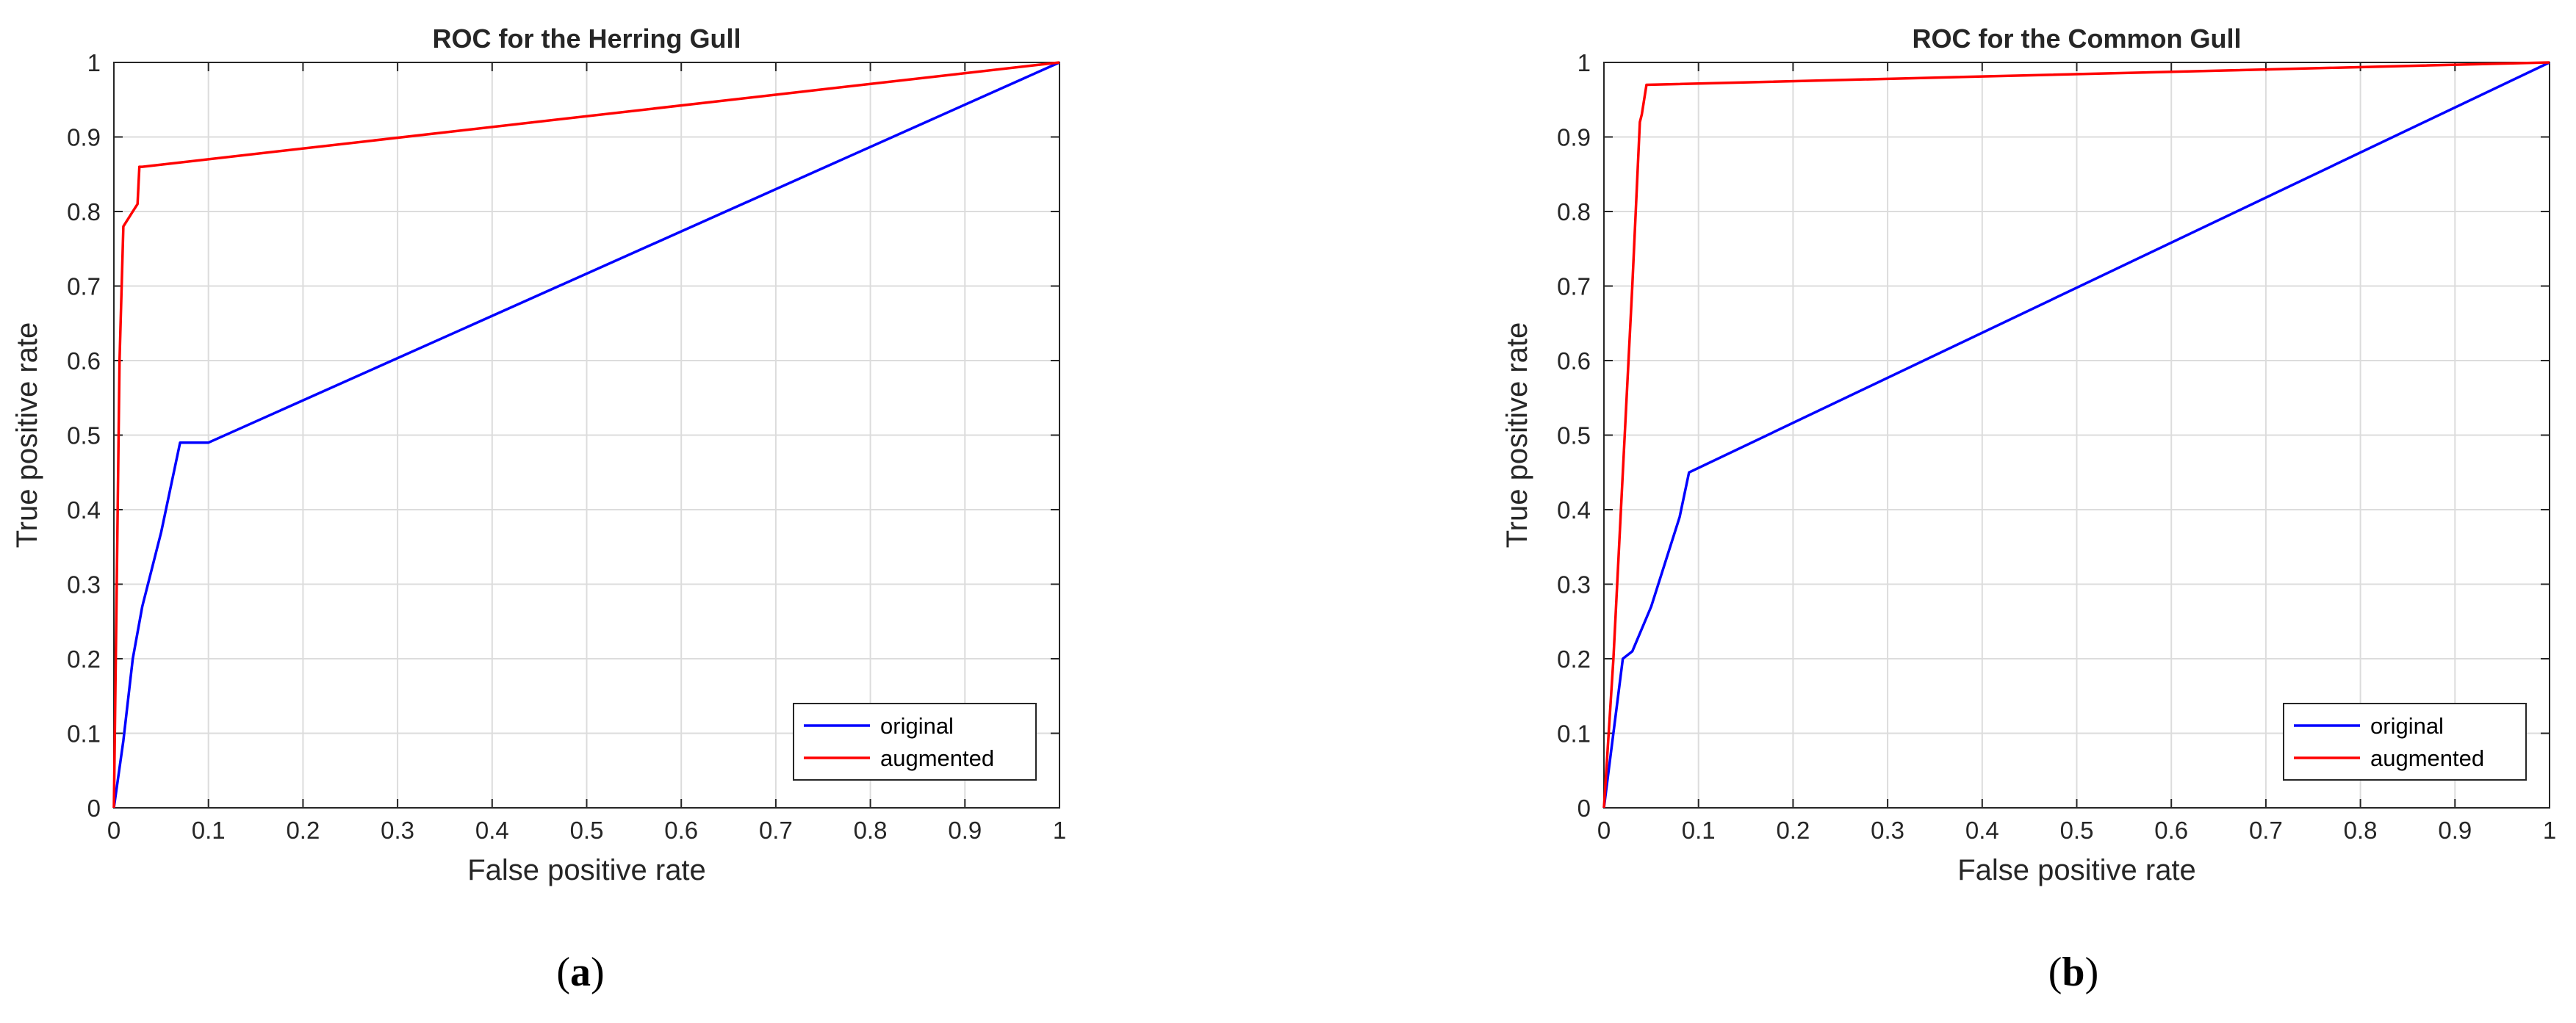  I want to click on chart-title: ROC for the Common Gull, so click(2077, 39).